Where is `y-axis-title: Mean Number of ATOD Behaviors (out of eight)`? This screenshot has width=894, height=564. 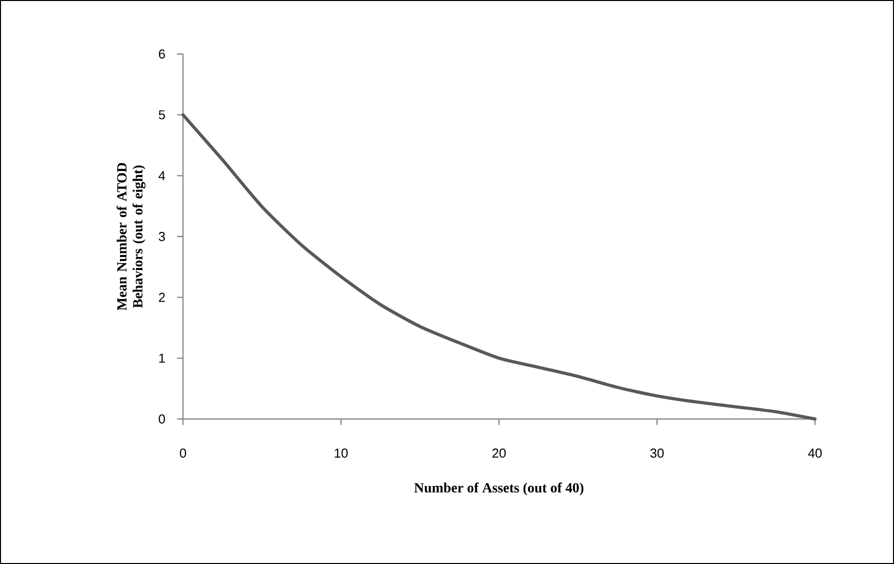 y-axis-title: Mean Number of ATOD Behaviors (out of eight) is located at coordinates (131, 236).